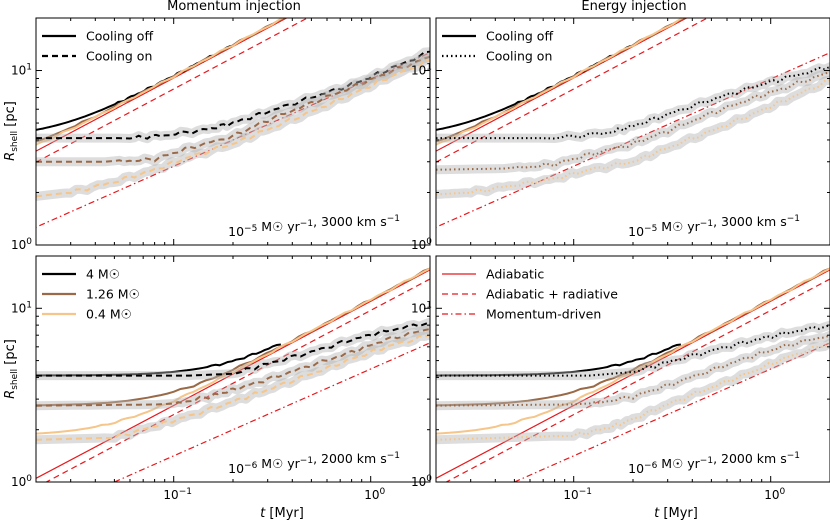  Describe the element at coordinates (113, 294) in the screenshot. I see `legend-label: 1.26 M☉` at that location.